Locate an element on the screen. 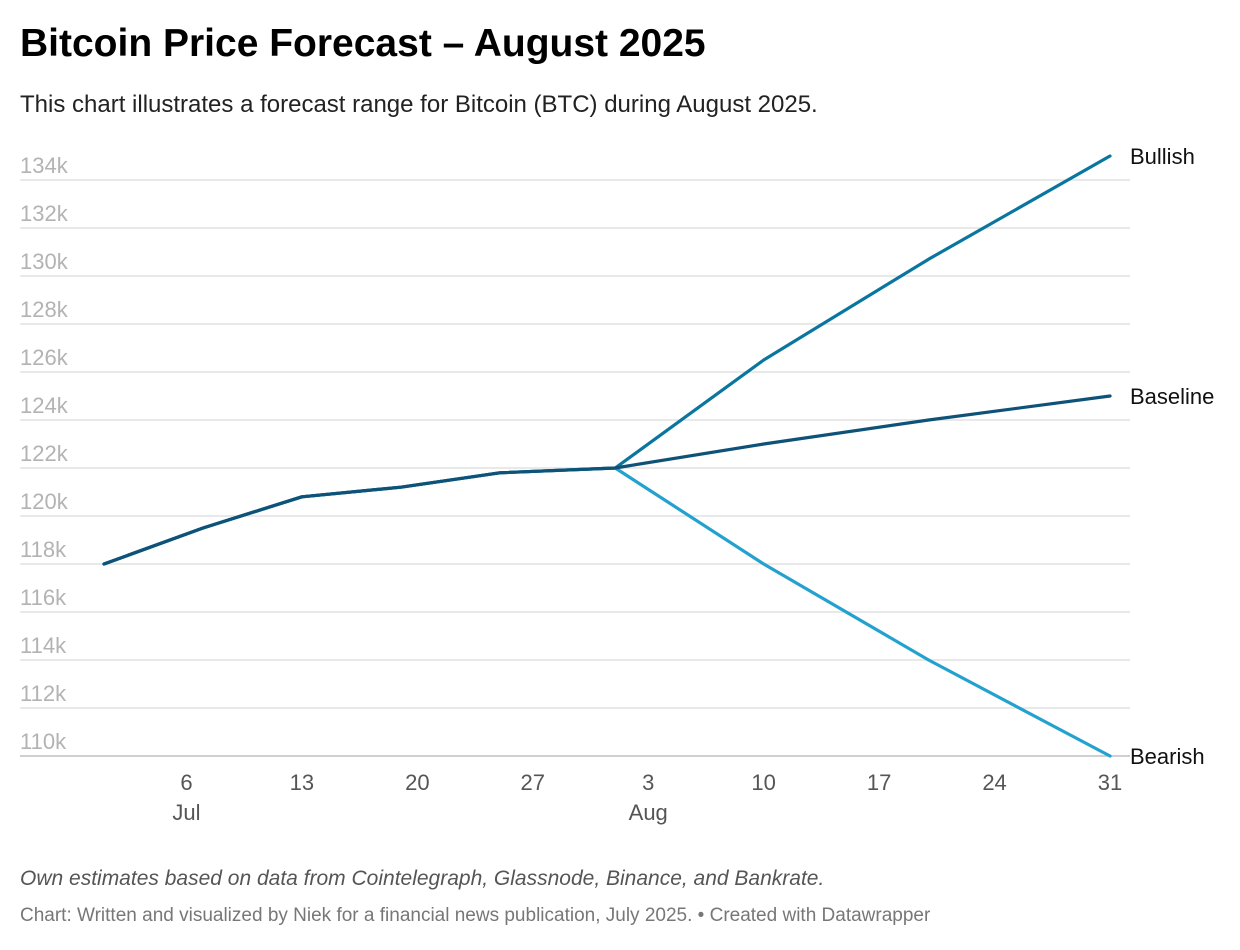  x-tick-label: 6 is located at coordinates (186, 782).